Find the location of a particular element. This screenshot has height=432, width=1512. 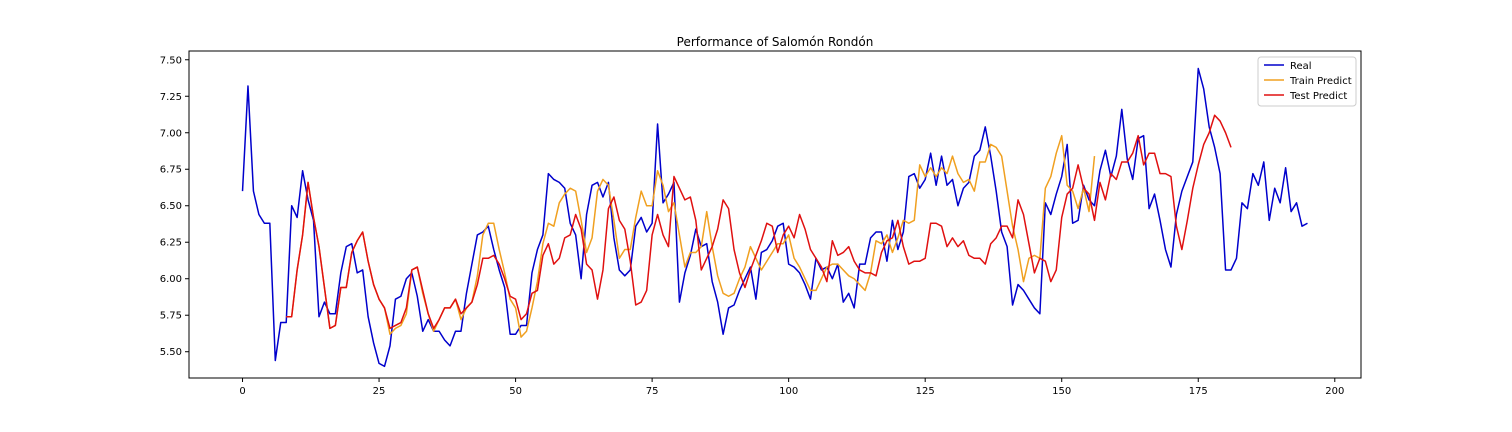

x-tick-label: 200 is located at coordinates (1334, 391).